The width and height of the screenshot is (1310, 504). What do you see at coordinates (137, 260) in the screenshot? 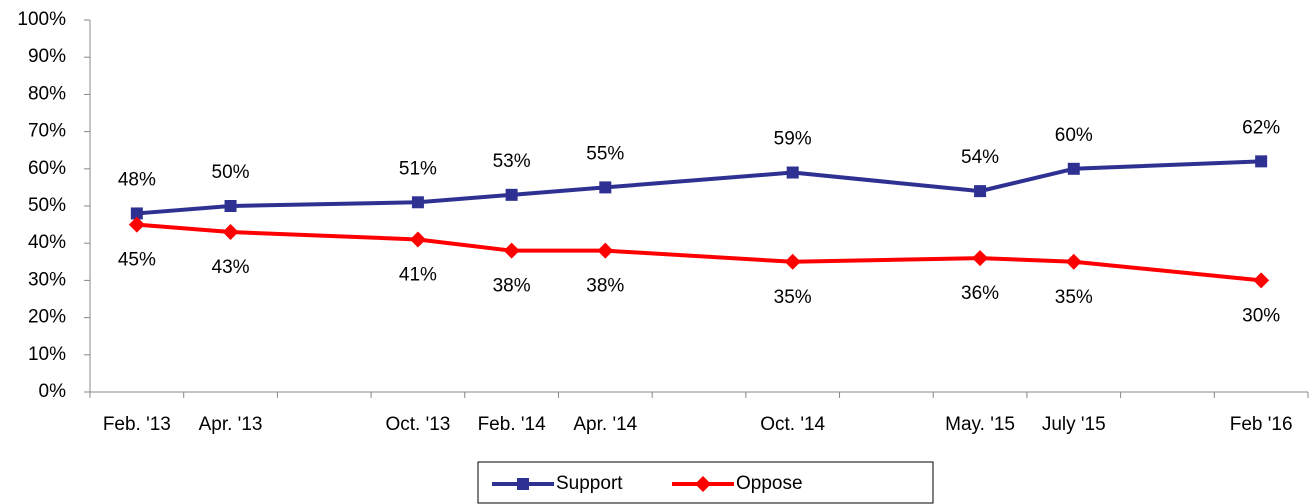
I see `data-label: 45%` at bounding box center [137, 260].